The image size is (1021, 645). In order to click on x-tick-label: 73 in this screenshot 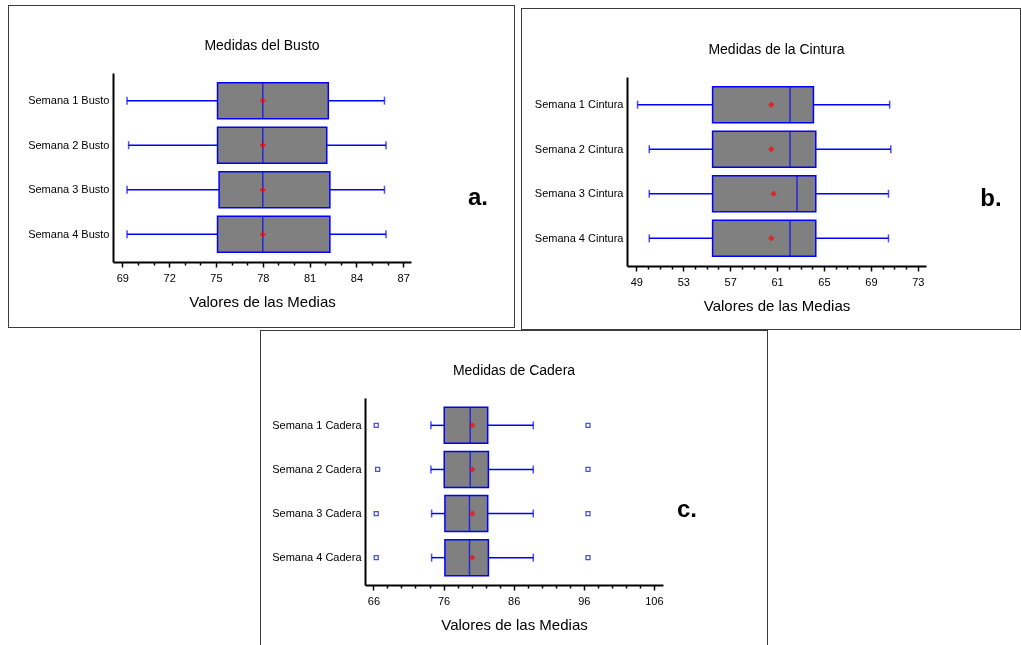, I will do `click(918, 281)`.